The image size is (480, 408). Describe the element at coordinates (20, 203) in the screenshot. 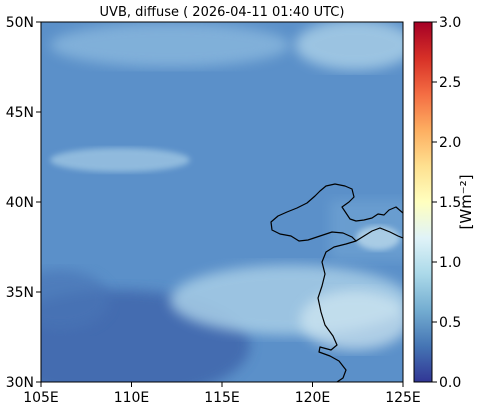

I see `y-tick-label: 40N` at that location.